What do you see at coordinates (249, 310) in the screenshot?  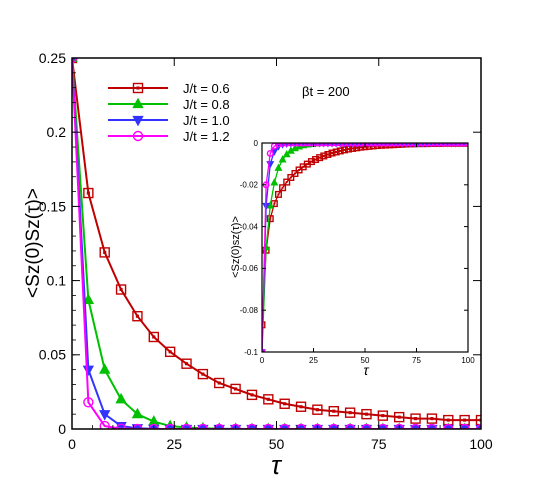 I see `y-tick-label: -0.08` at bounding box center [249, 310].